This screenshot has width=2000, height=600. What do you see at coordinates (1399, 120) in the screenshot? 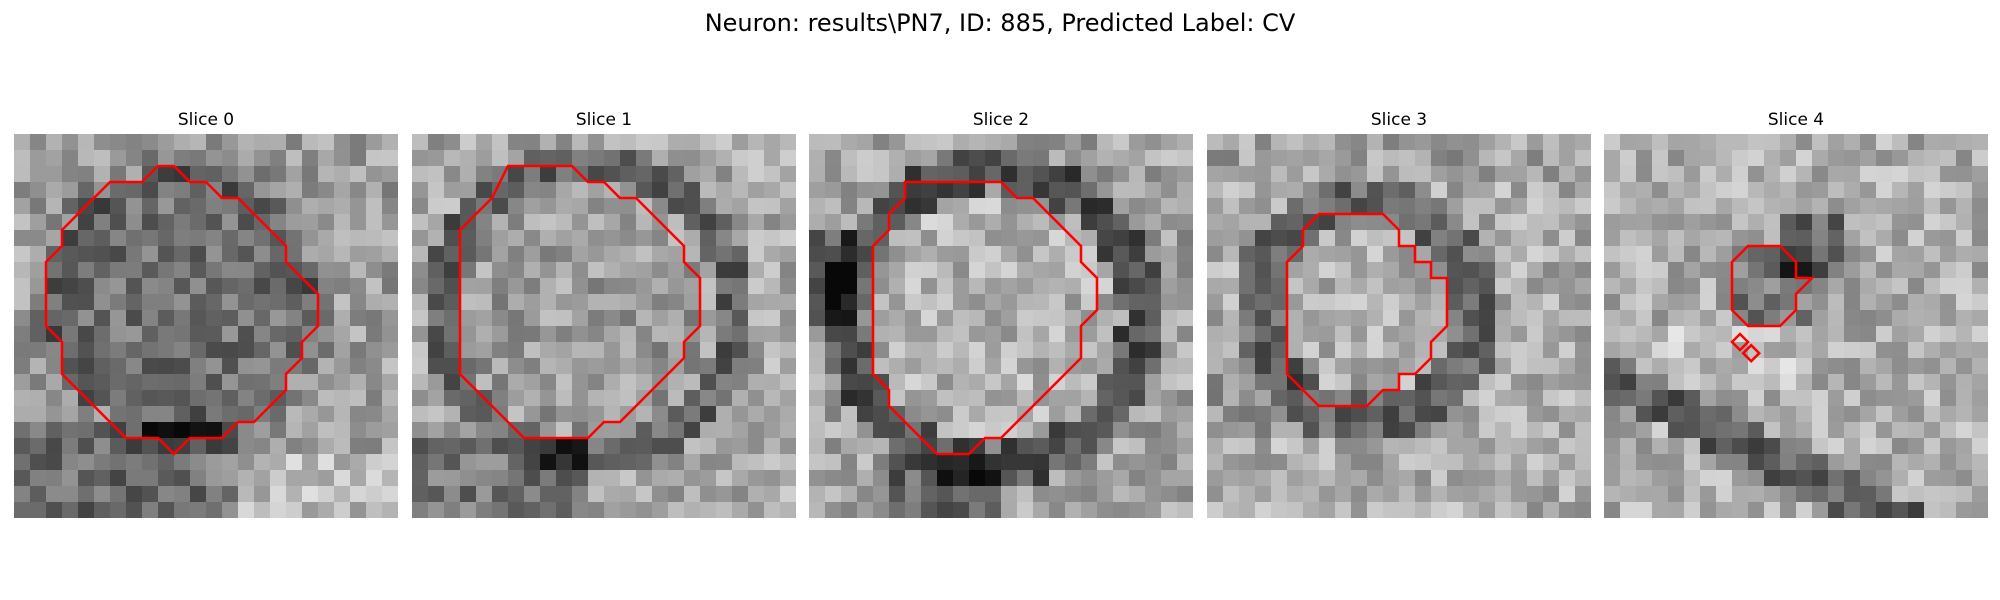
I see `panel-title: Slice 3` at bounding box center [1399, 120].